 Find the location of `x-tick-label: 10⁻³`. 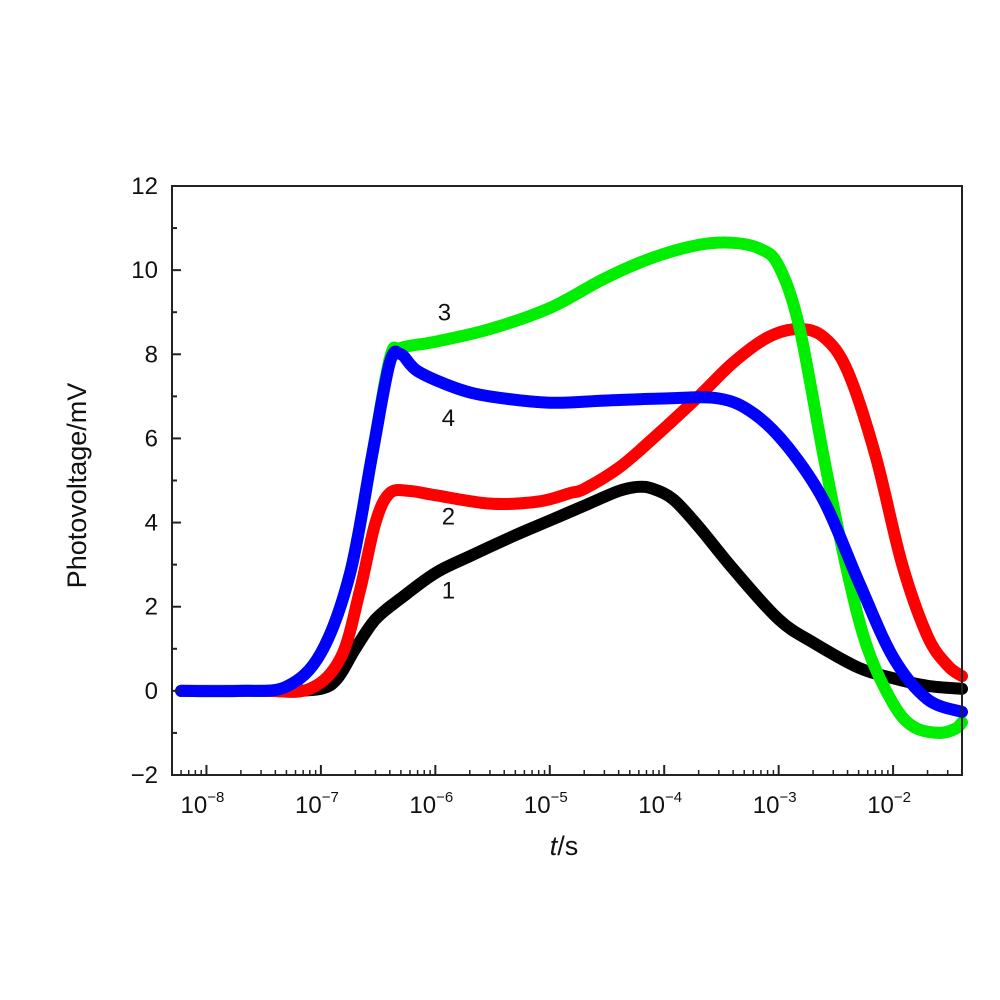

x-tick-label: 10⁻³ is located at coordinates (775, 804).